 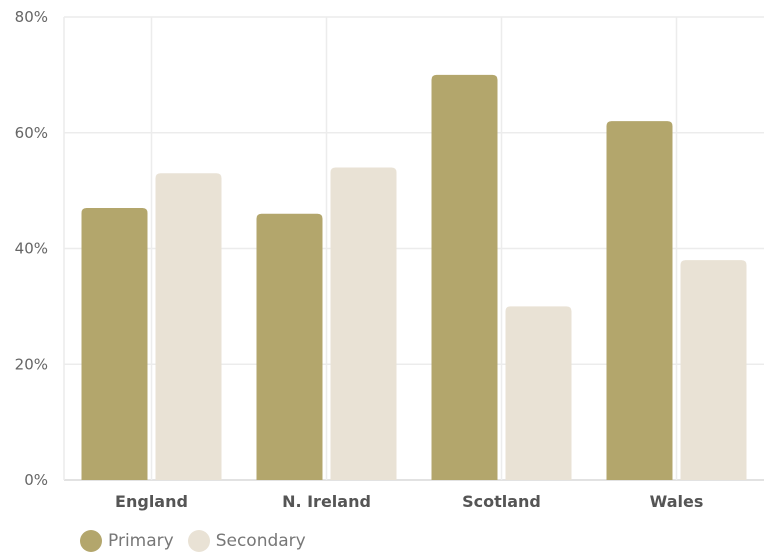 What do you see at coordinates (36, 480) in the screenshot?
I see `ytick-label-0: 0%` at bounding box center [36, 480].